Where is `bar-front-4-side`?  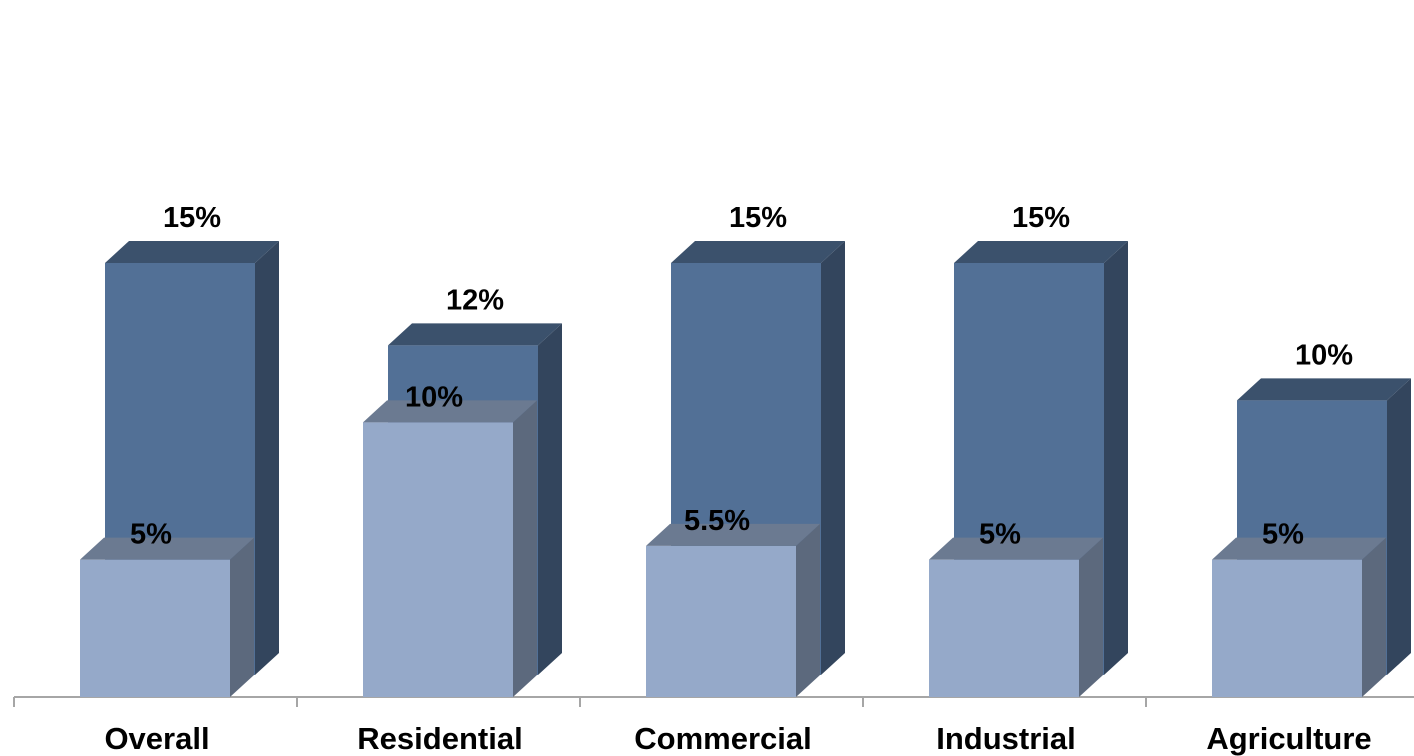
bar-front-4-side is located at coordinates (1374, 617).